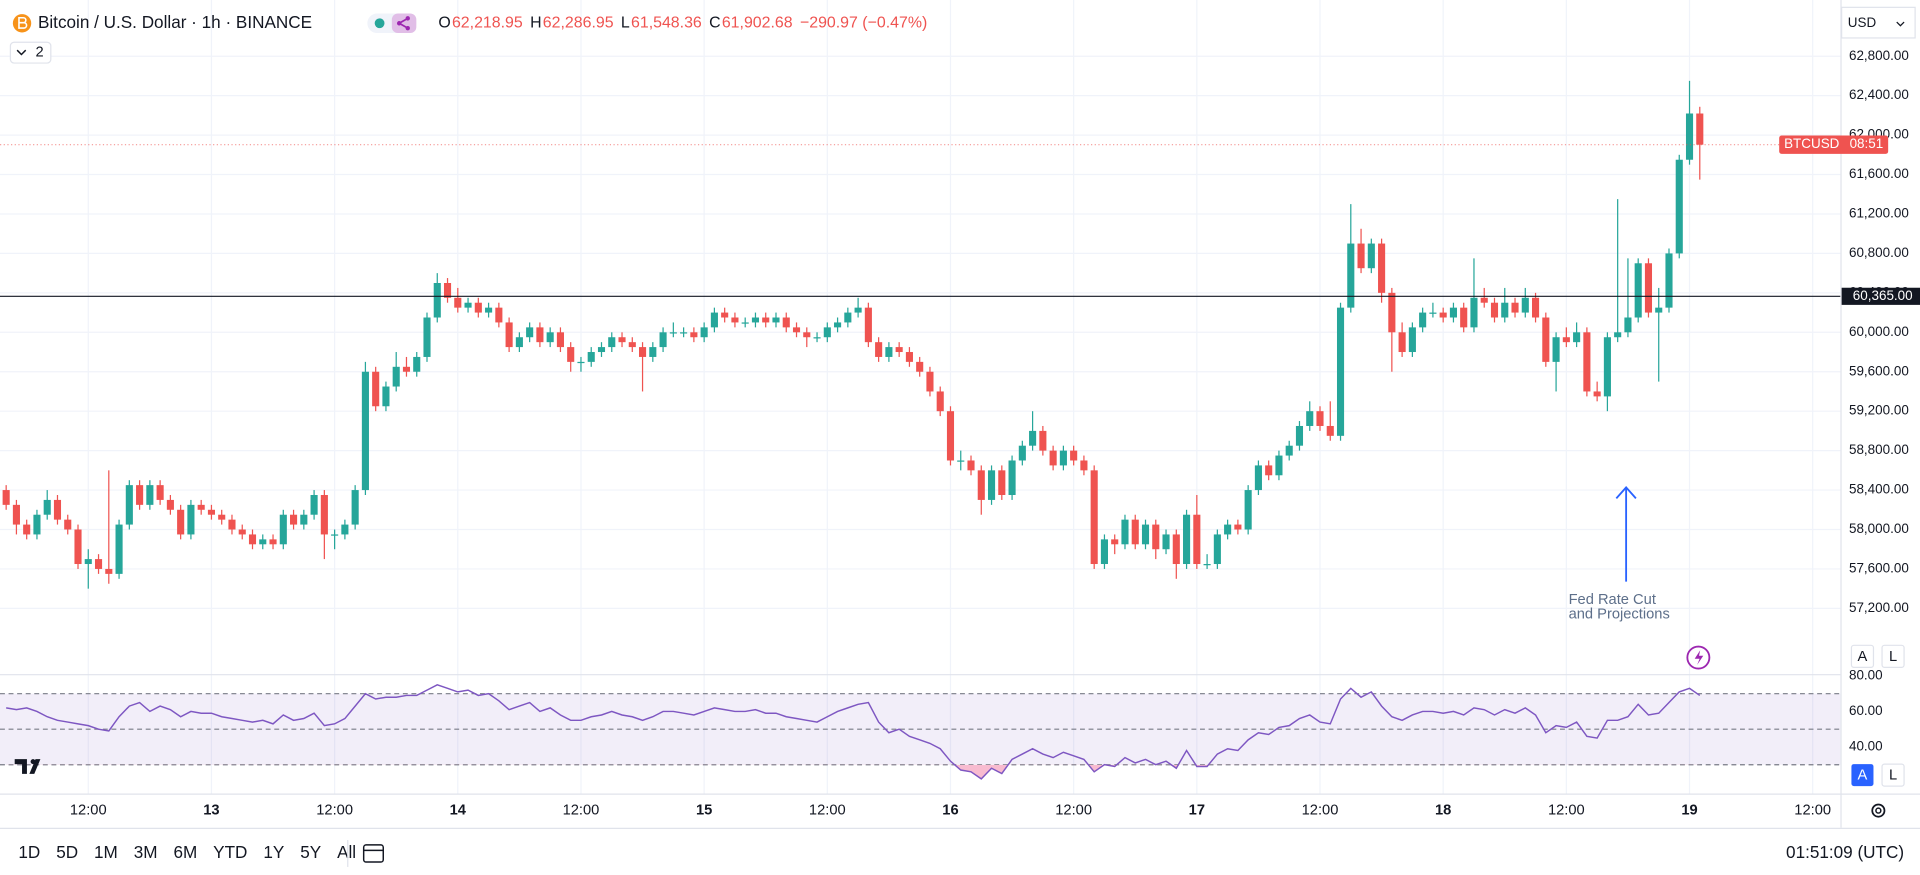 This screenshot has height=875, width=1920. Describe the element at coordinates (274, 852) in the screenshot. I see `range-button: 1Y` at that location.